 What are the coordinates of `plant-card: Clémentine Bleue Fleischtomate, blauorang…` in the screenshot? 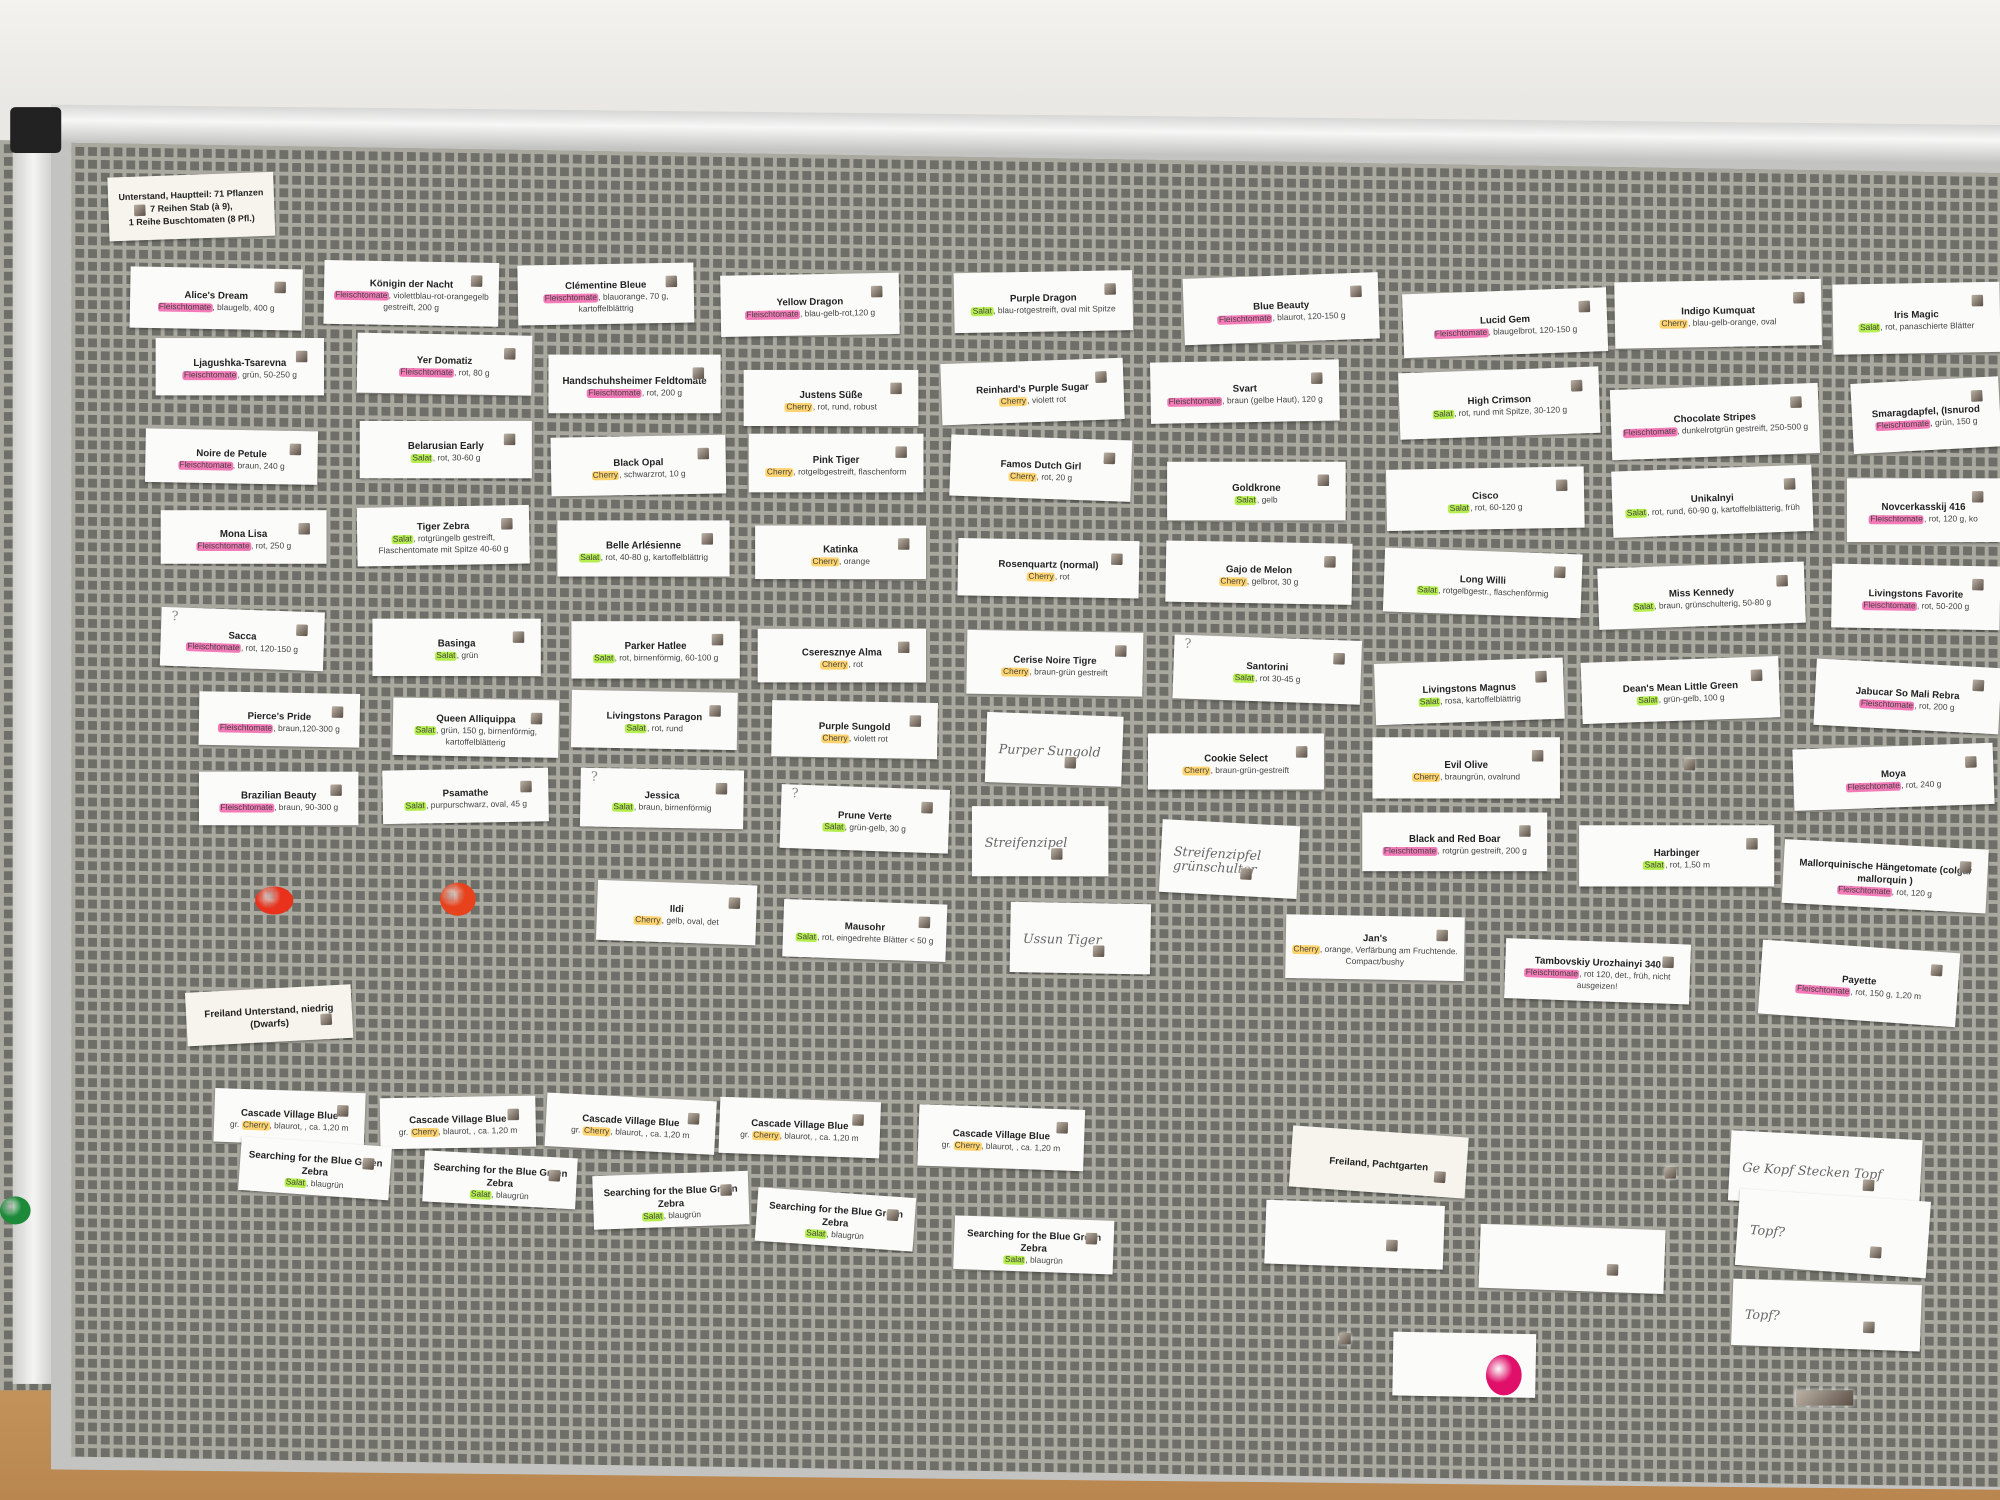 It's located at (606, 294).